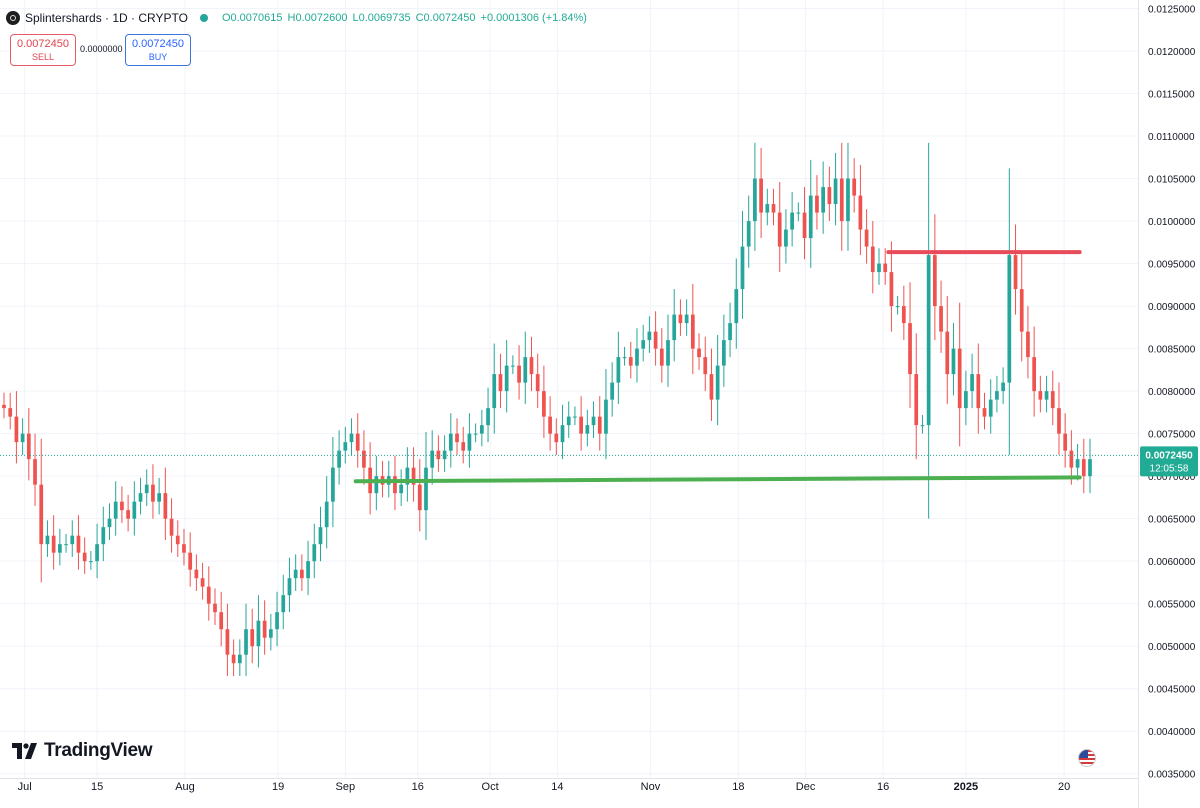 The image size is (1200, 808). Describe the element at coordinates (651, 787) in the screenshot. I see `time-tick-label: Nov` at that location.